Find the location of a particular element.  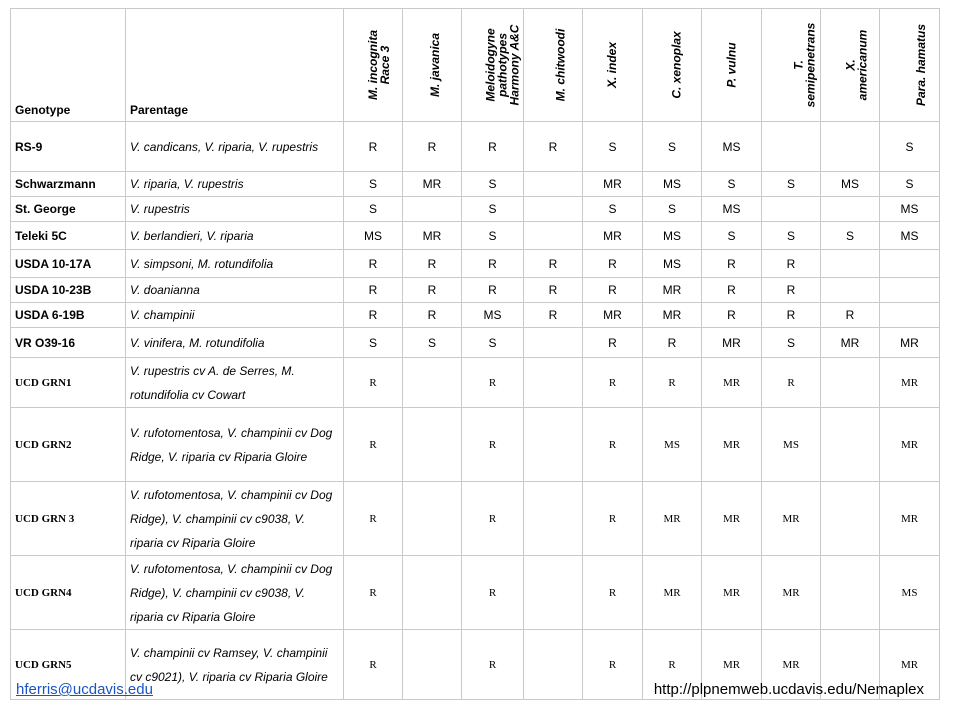

header-nematode: M. incognita Race 3 is located at coordinates (373, 65).